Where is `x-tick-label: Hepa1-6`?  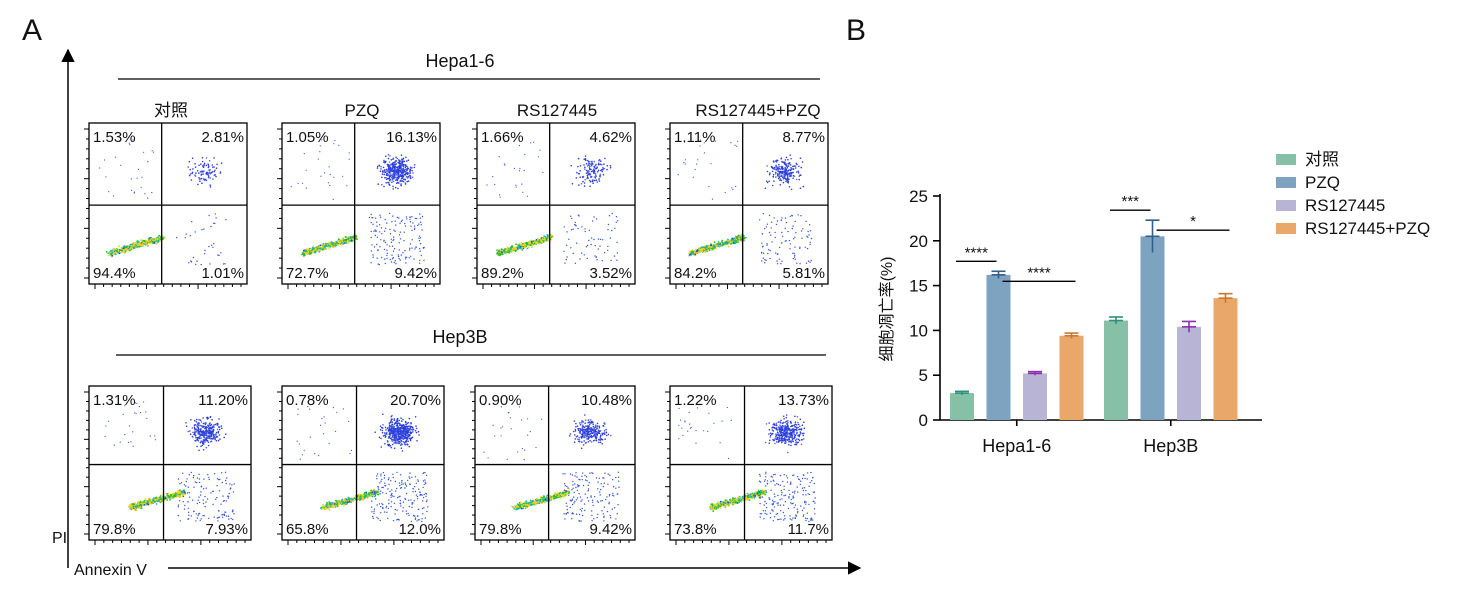 x-tick-label: Hepa1-6 is located at coordinates (1016, 446).